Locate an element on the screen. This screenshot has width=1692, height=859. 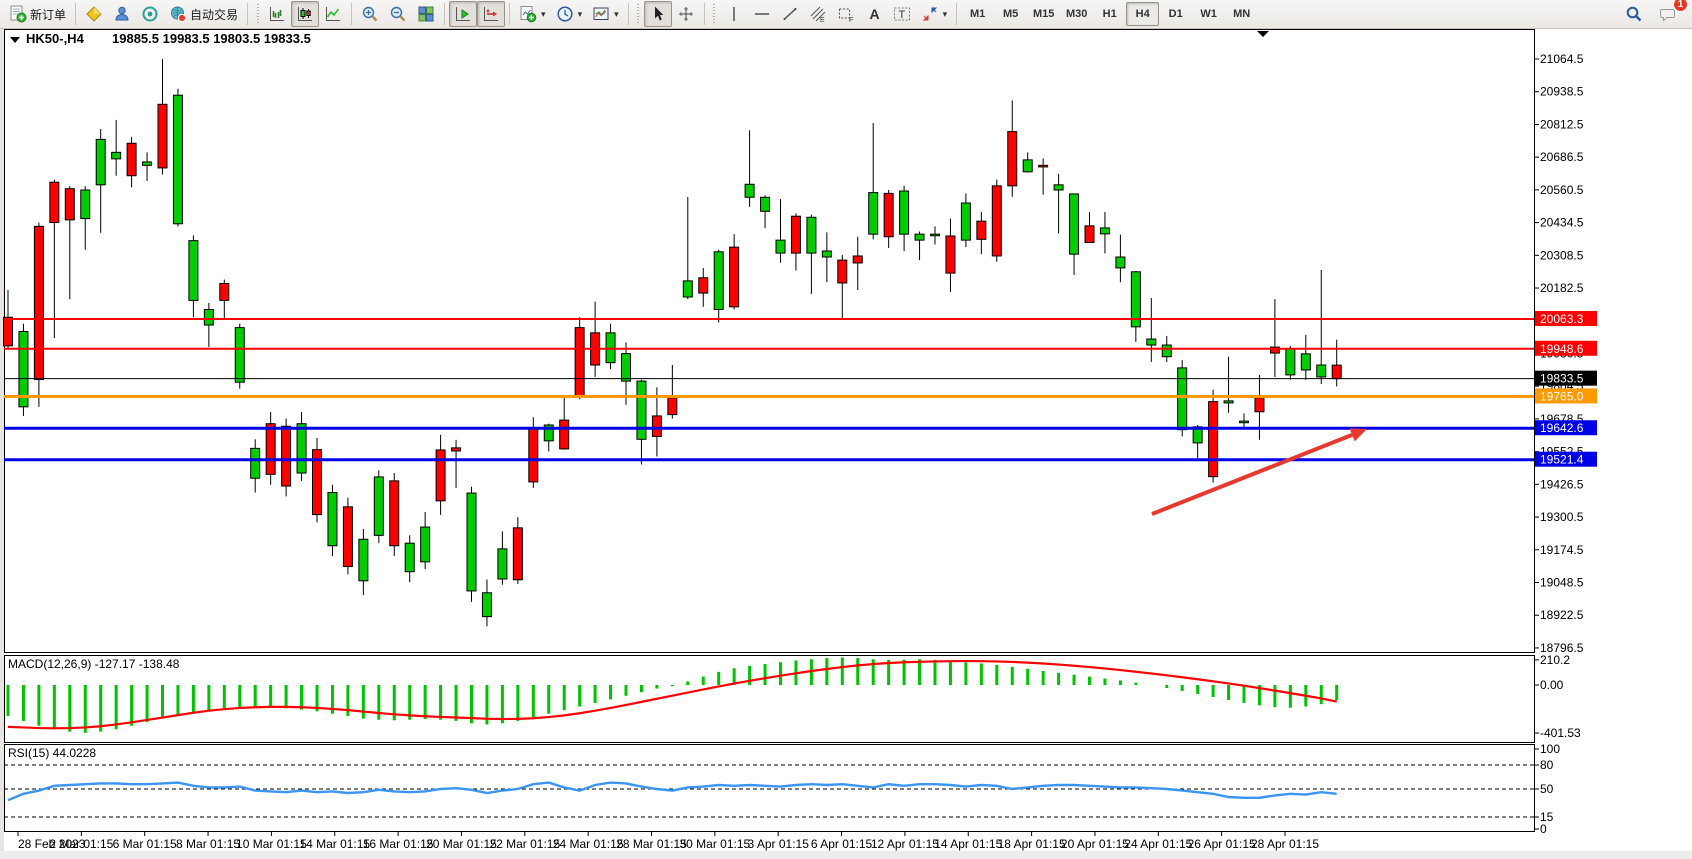
profile-button is located at coordinates (122, 14).